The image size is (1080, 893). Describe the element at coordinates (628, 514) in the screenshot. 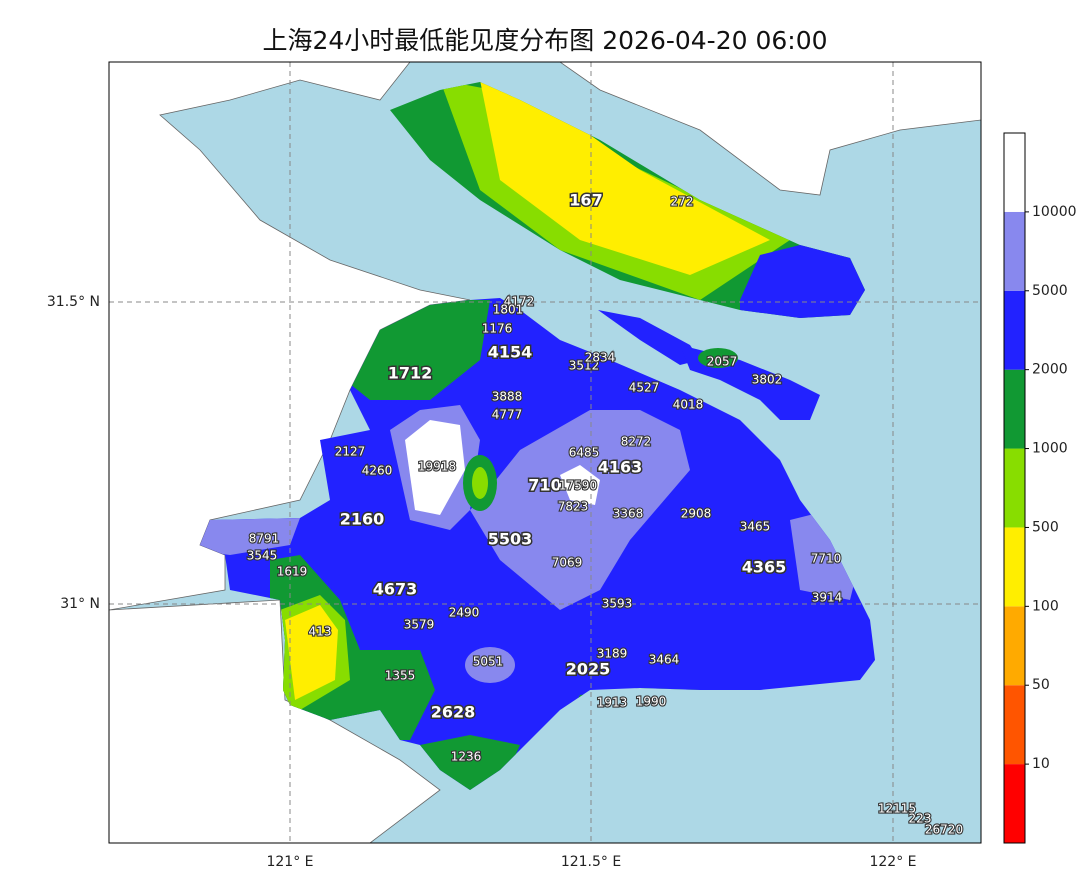

I see `station-label: 3368` at that location.